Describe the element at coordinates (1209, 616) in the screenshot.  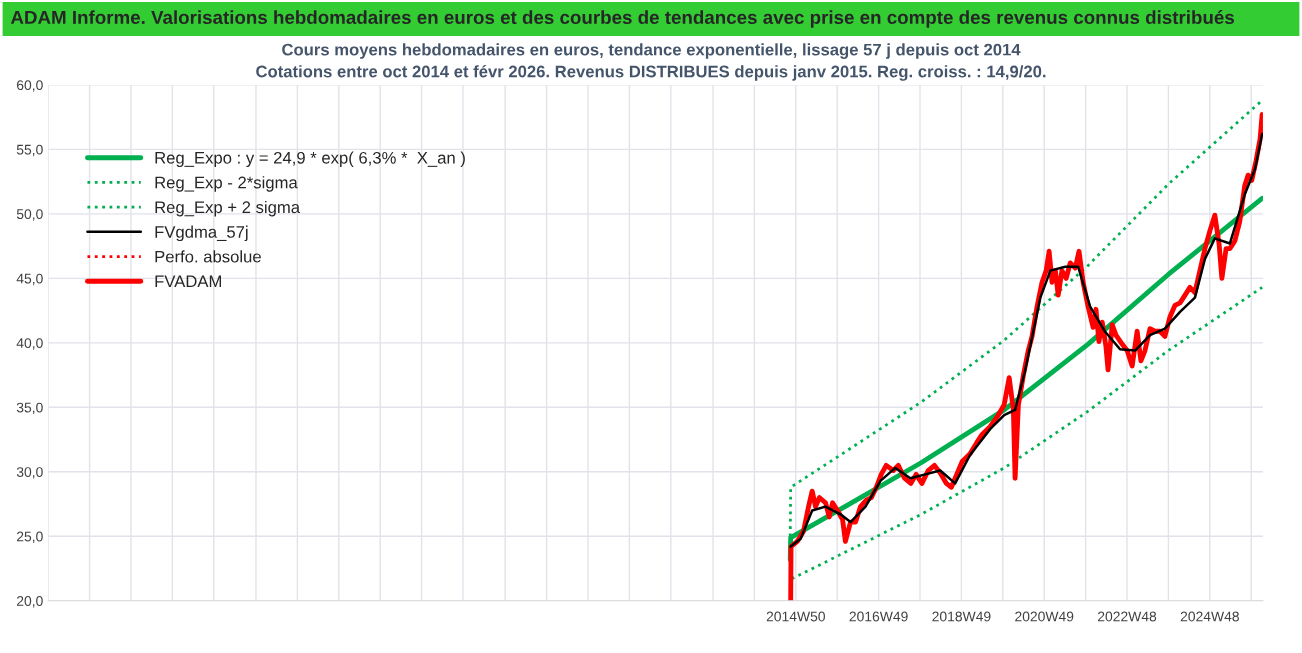
I see `x-tick-label: 2024W48` at that location.